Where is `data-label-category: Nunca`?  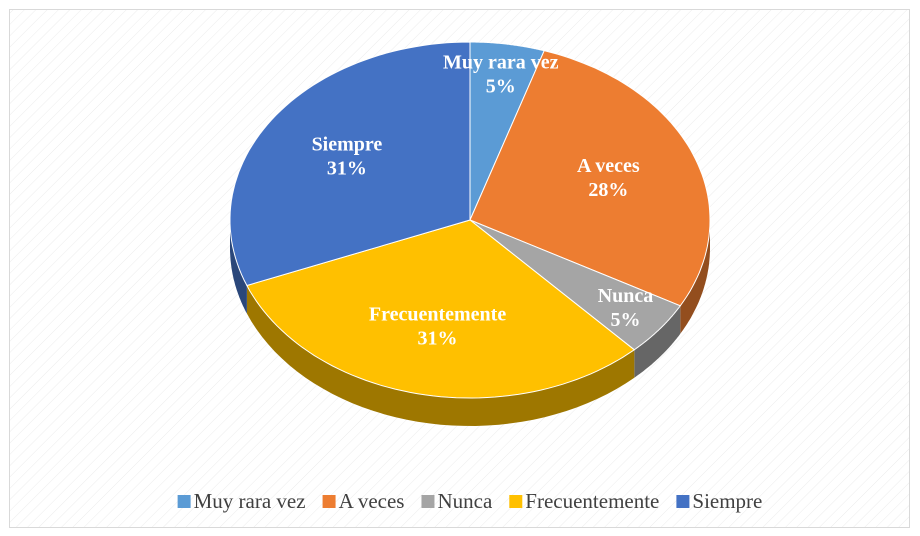 data-label-category: Nunca is located at coordinates (626, 296).